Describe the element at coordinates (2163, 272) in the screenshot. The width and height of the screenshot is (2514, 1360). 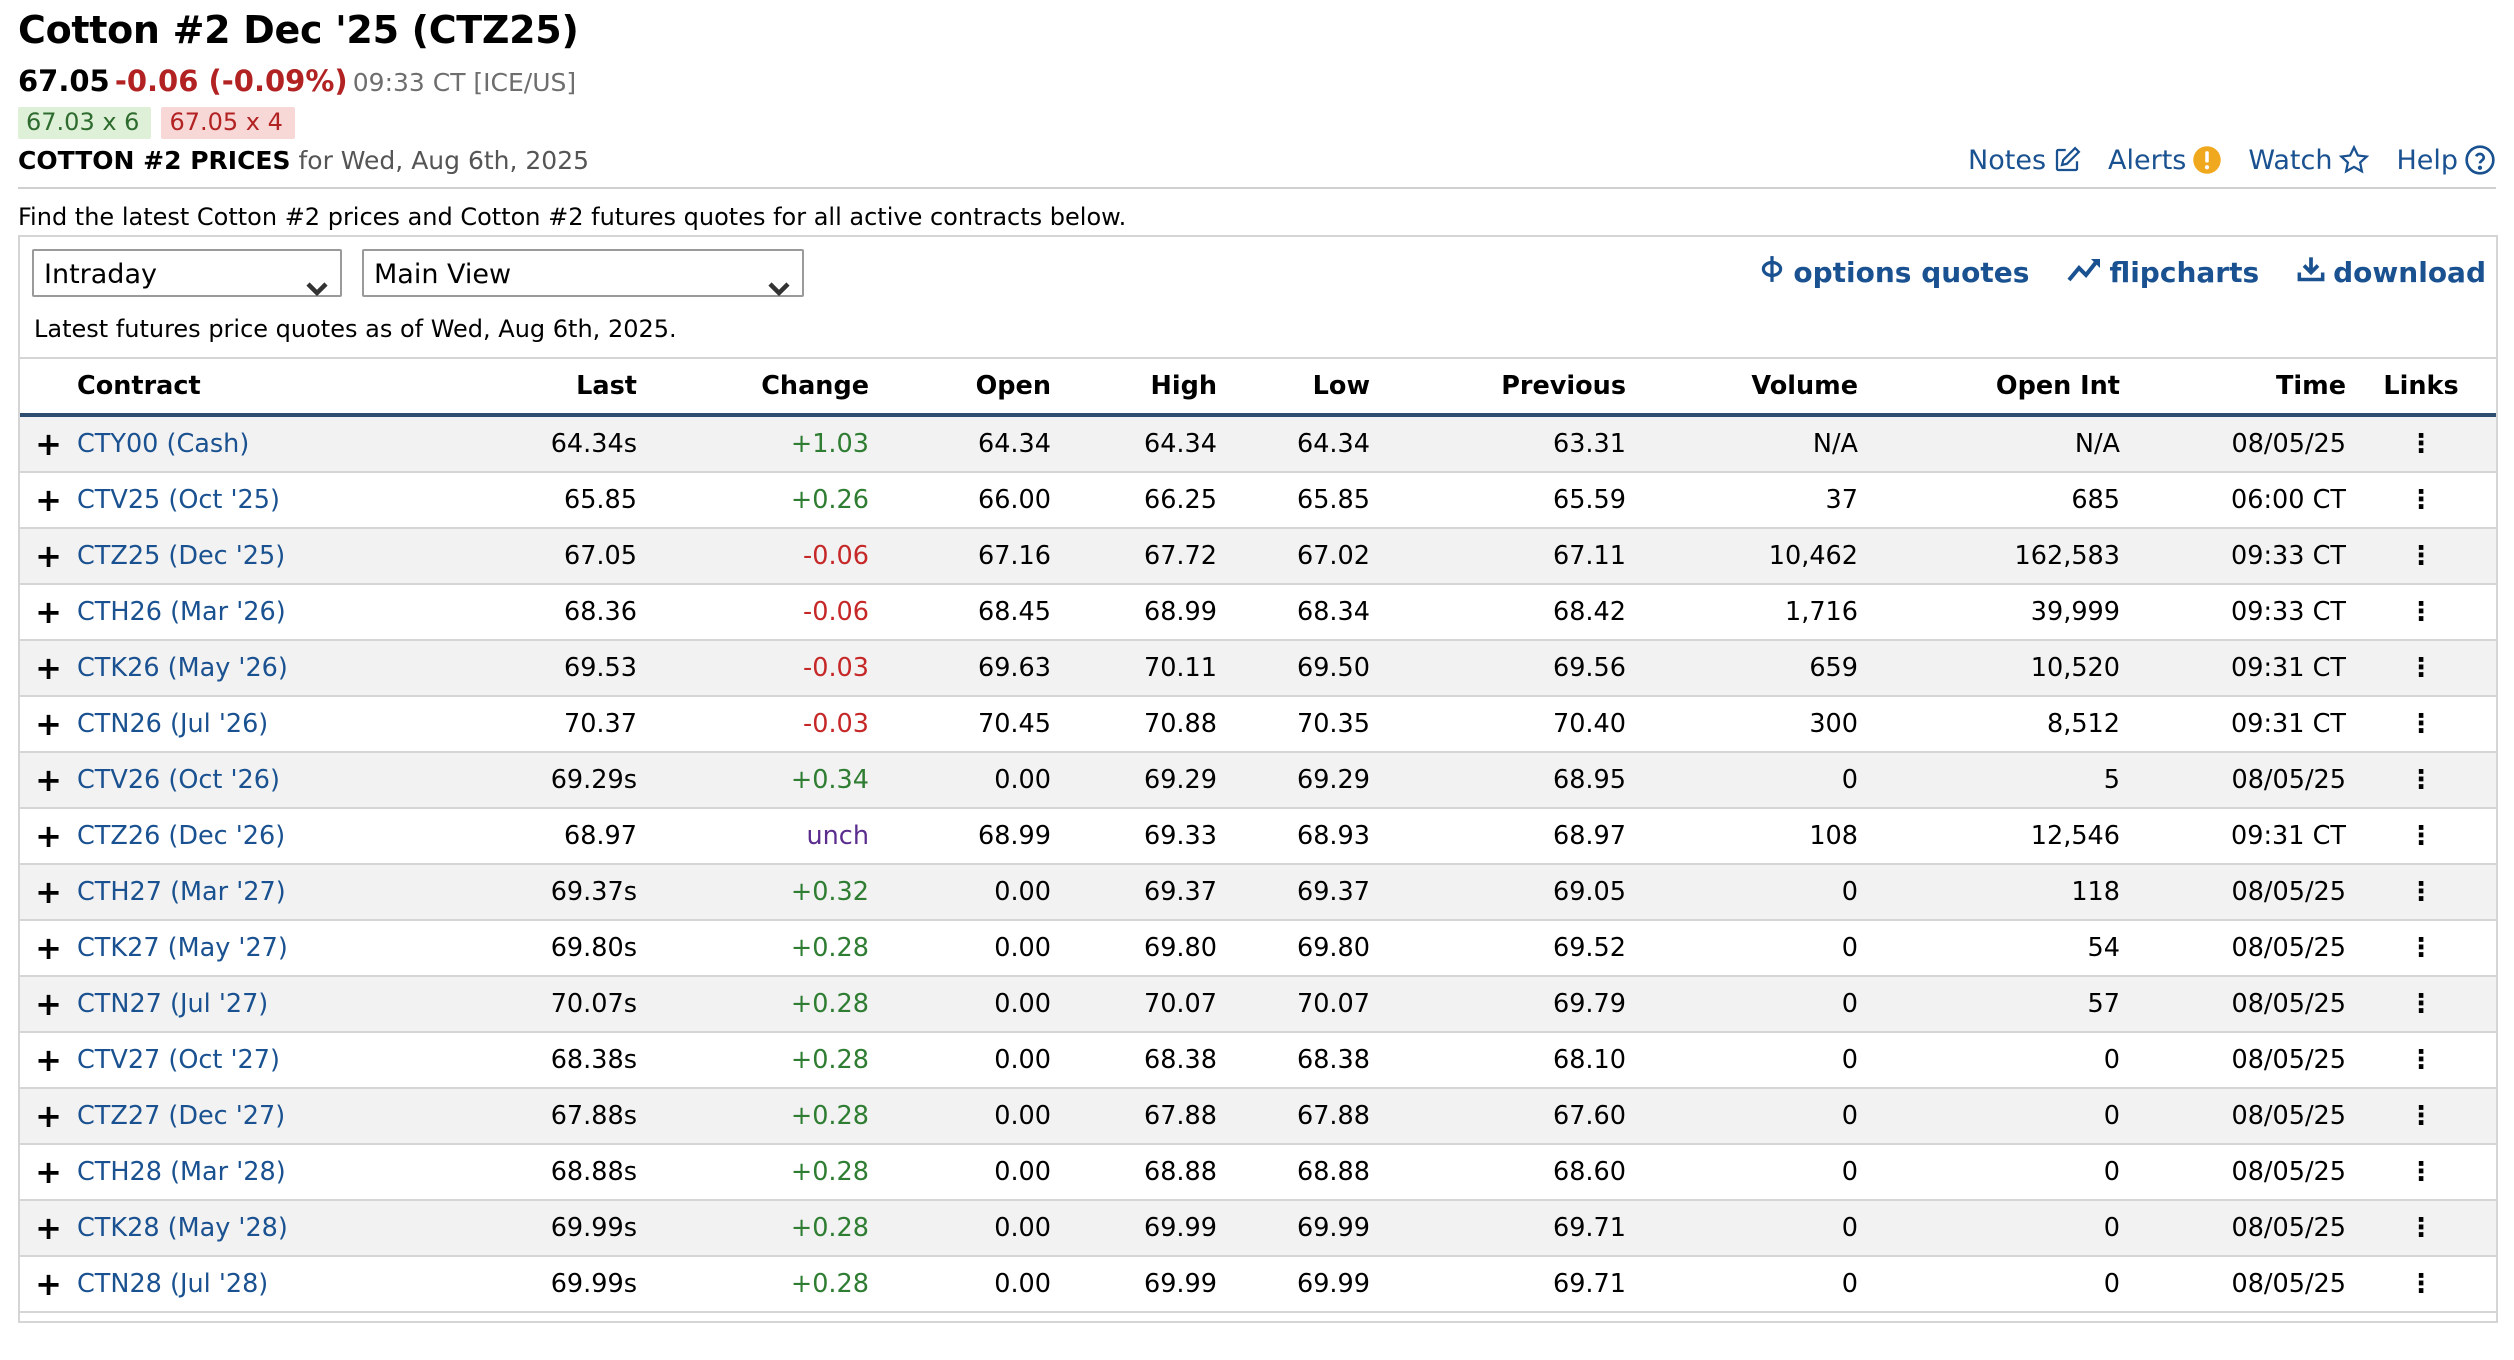
I see `flipcharts-link: flipcharts` at that location.